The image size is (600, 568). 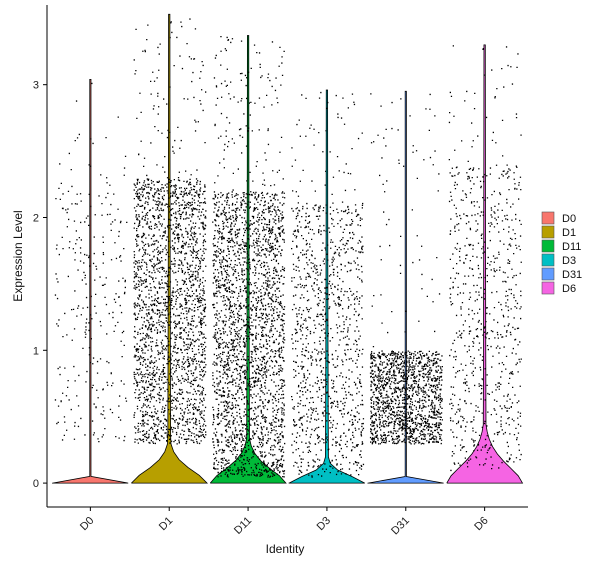 I want to click on y-tick-label: 0, so click(x=36, y=484).